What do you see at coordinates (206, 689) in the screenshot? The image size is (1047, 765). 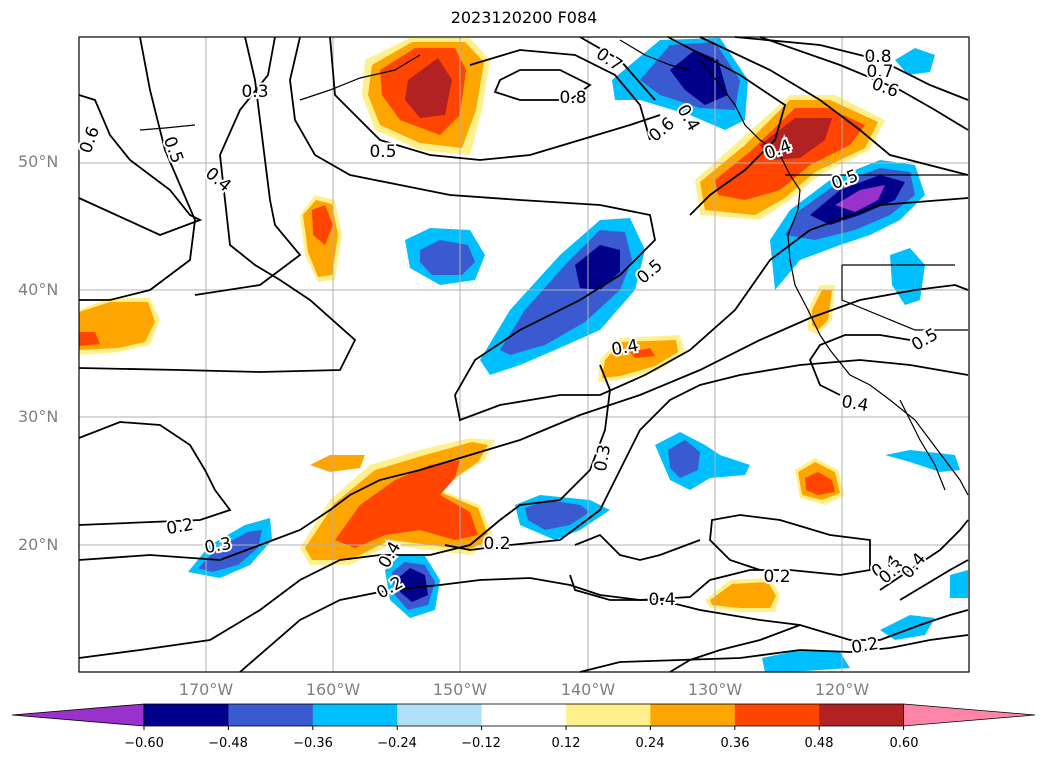 I see `lon-label-170w: 170°W` at bounding box center [206, 689].